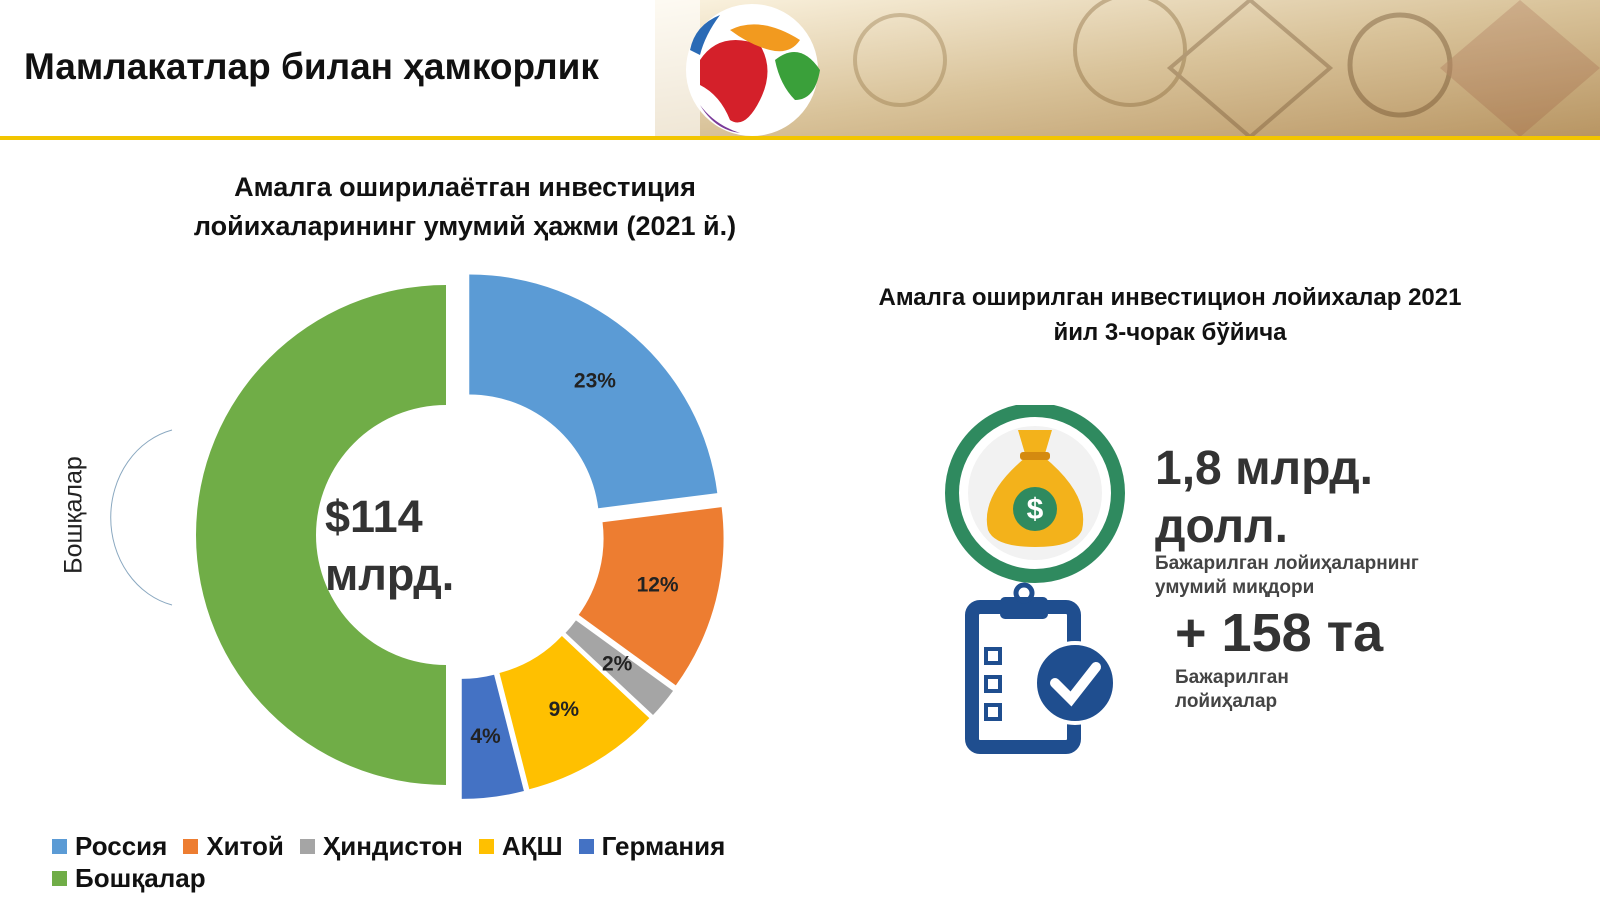 The width and height of the screenshot is (1600, 899). Describe the element at coordinates (485, 736) in the screenshot. I see `value-label: 4%` at that location.